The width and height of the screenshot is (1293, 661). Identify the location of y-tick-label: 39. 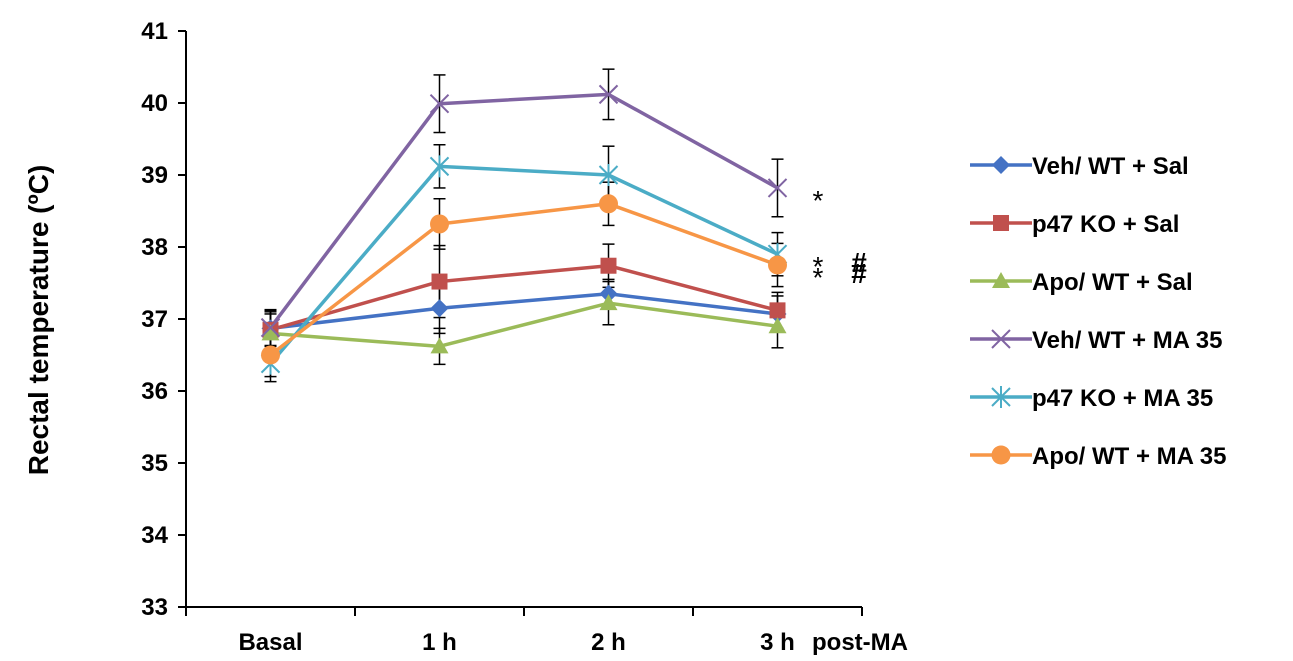
(154, 175).